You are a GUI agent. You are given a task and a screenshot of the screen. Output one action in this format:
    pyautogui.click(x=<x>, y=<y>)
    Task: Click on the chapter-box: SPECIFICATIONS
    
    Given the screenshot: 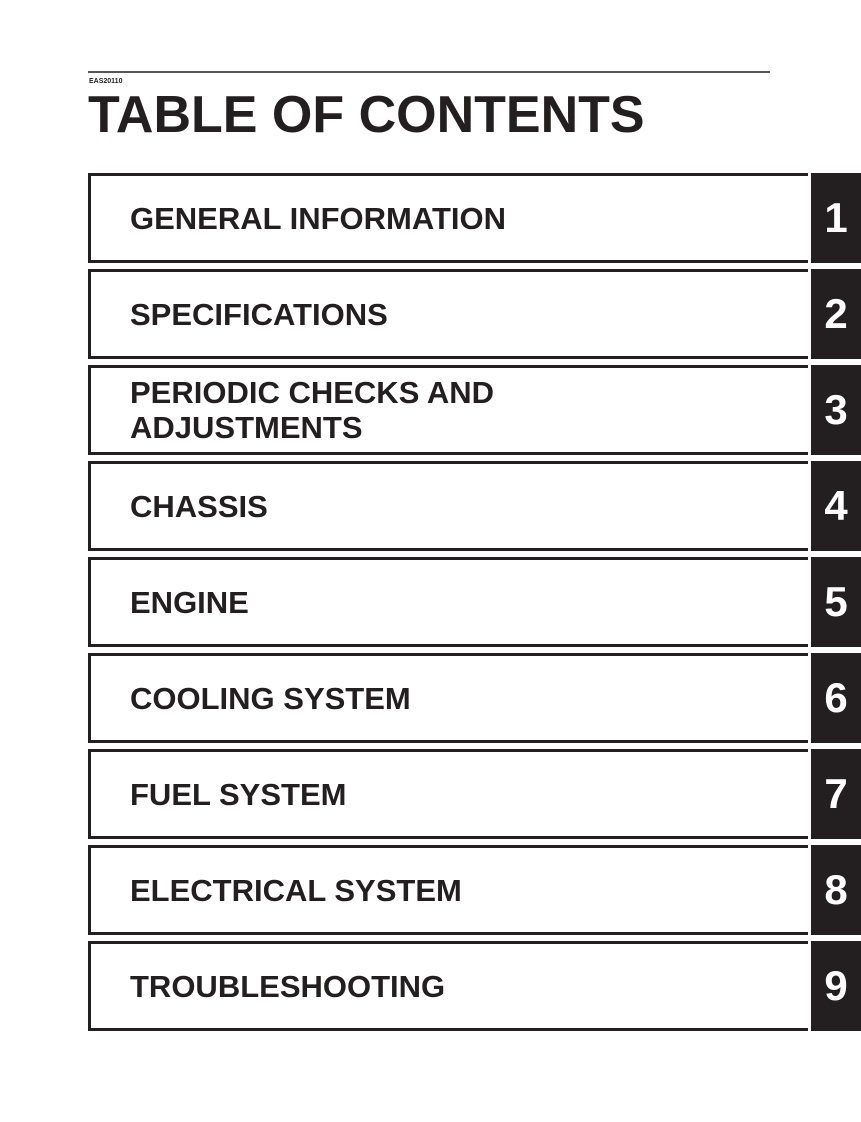 What is the action you would take?
    pyautogui.click(x=448, y=314)
    